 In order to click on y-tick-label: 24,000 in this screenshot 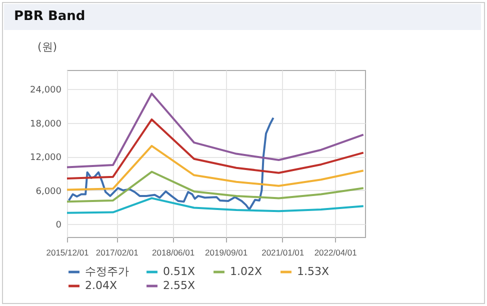, I will do `click(46, 91)`.